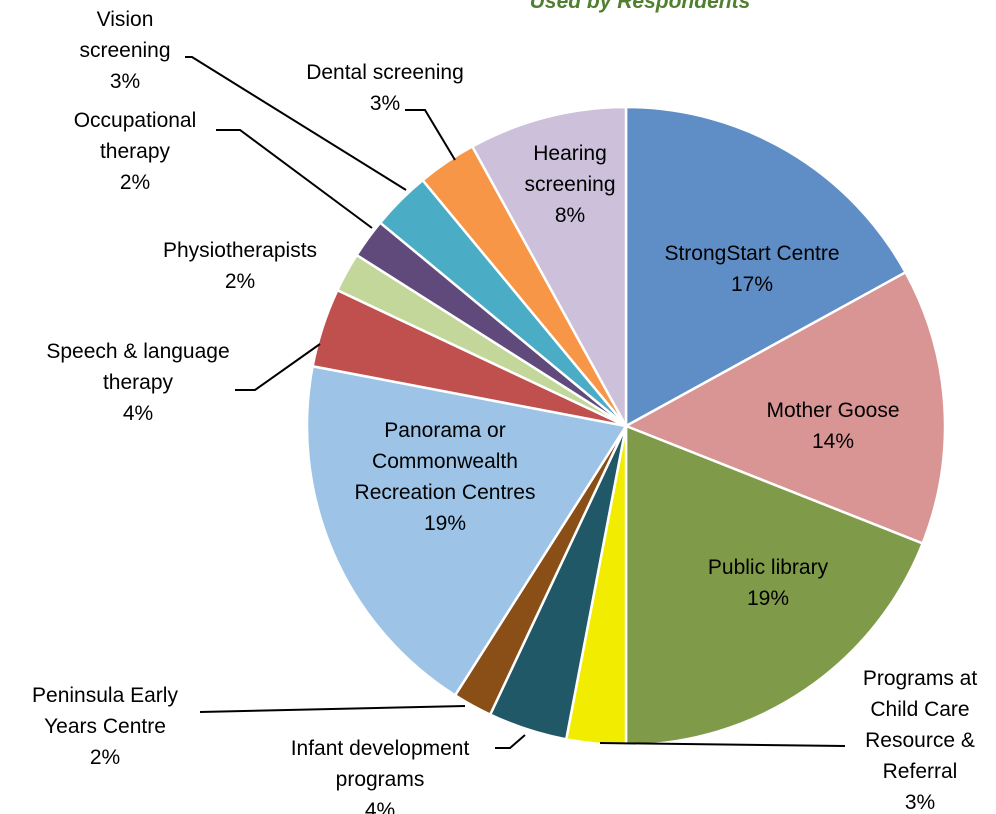  Describe the element at coordinates (380, 764) in the screenshot. I see `category-label: Infant development programs` at that location.